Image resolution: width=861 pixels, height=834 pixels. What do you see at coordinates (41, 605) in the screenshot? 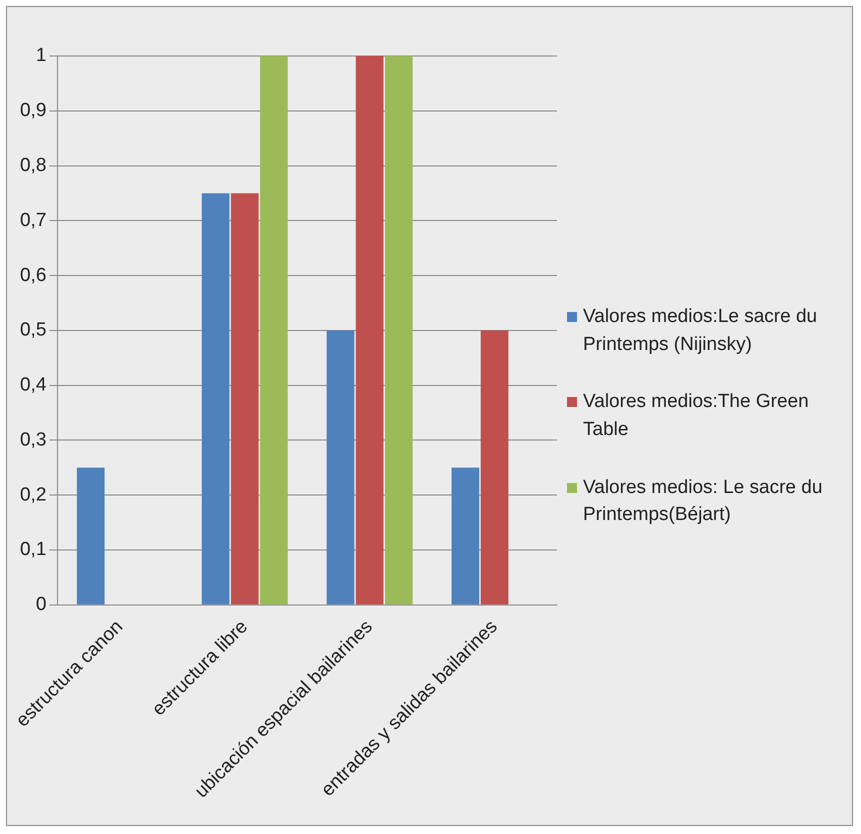
I see `y-tick-label: 0` at bounding box center [41, 605].